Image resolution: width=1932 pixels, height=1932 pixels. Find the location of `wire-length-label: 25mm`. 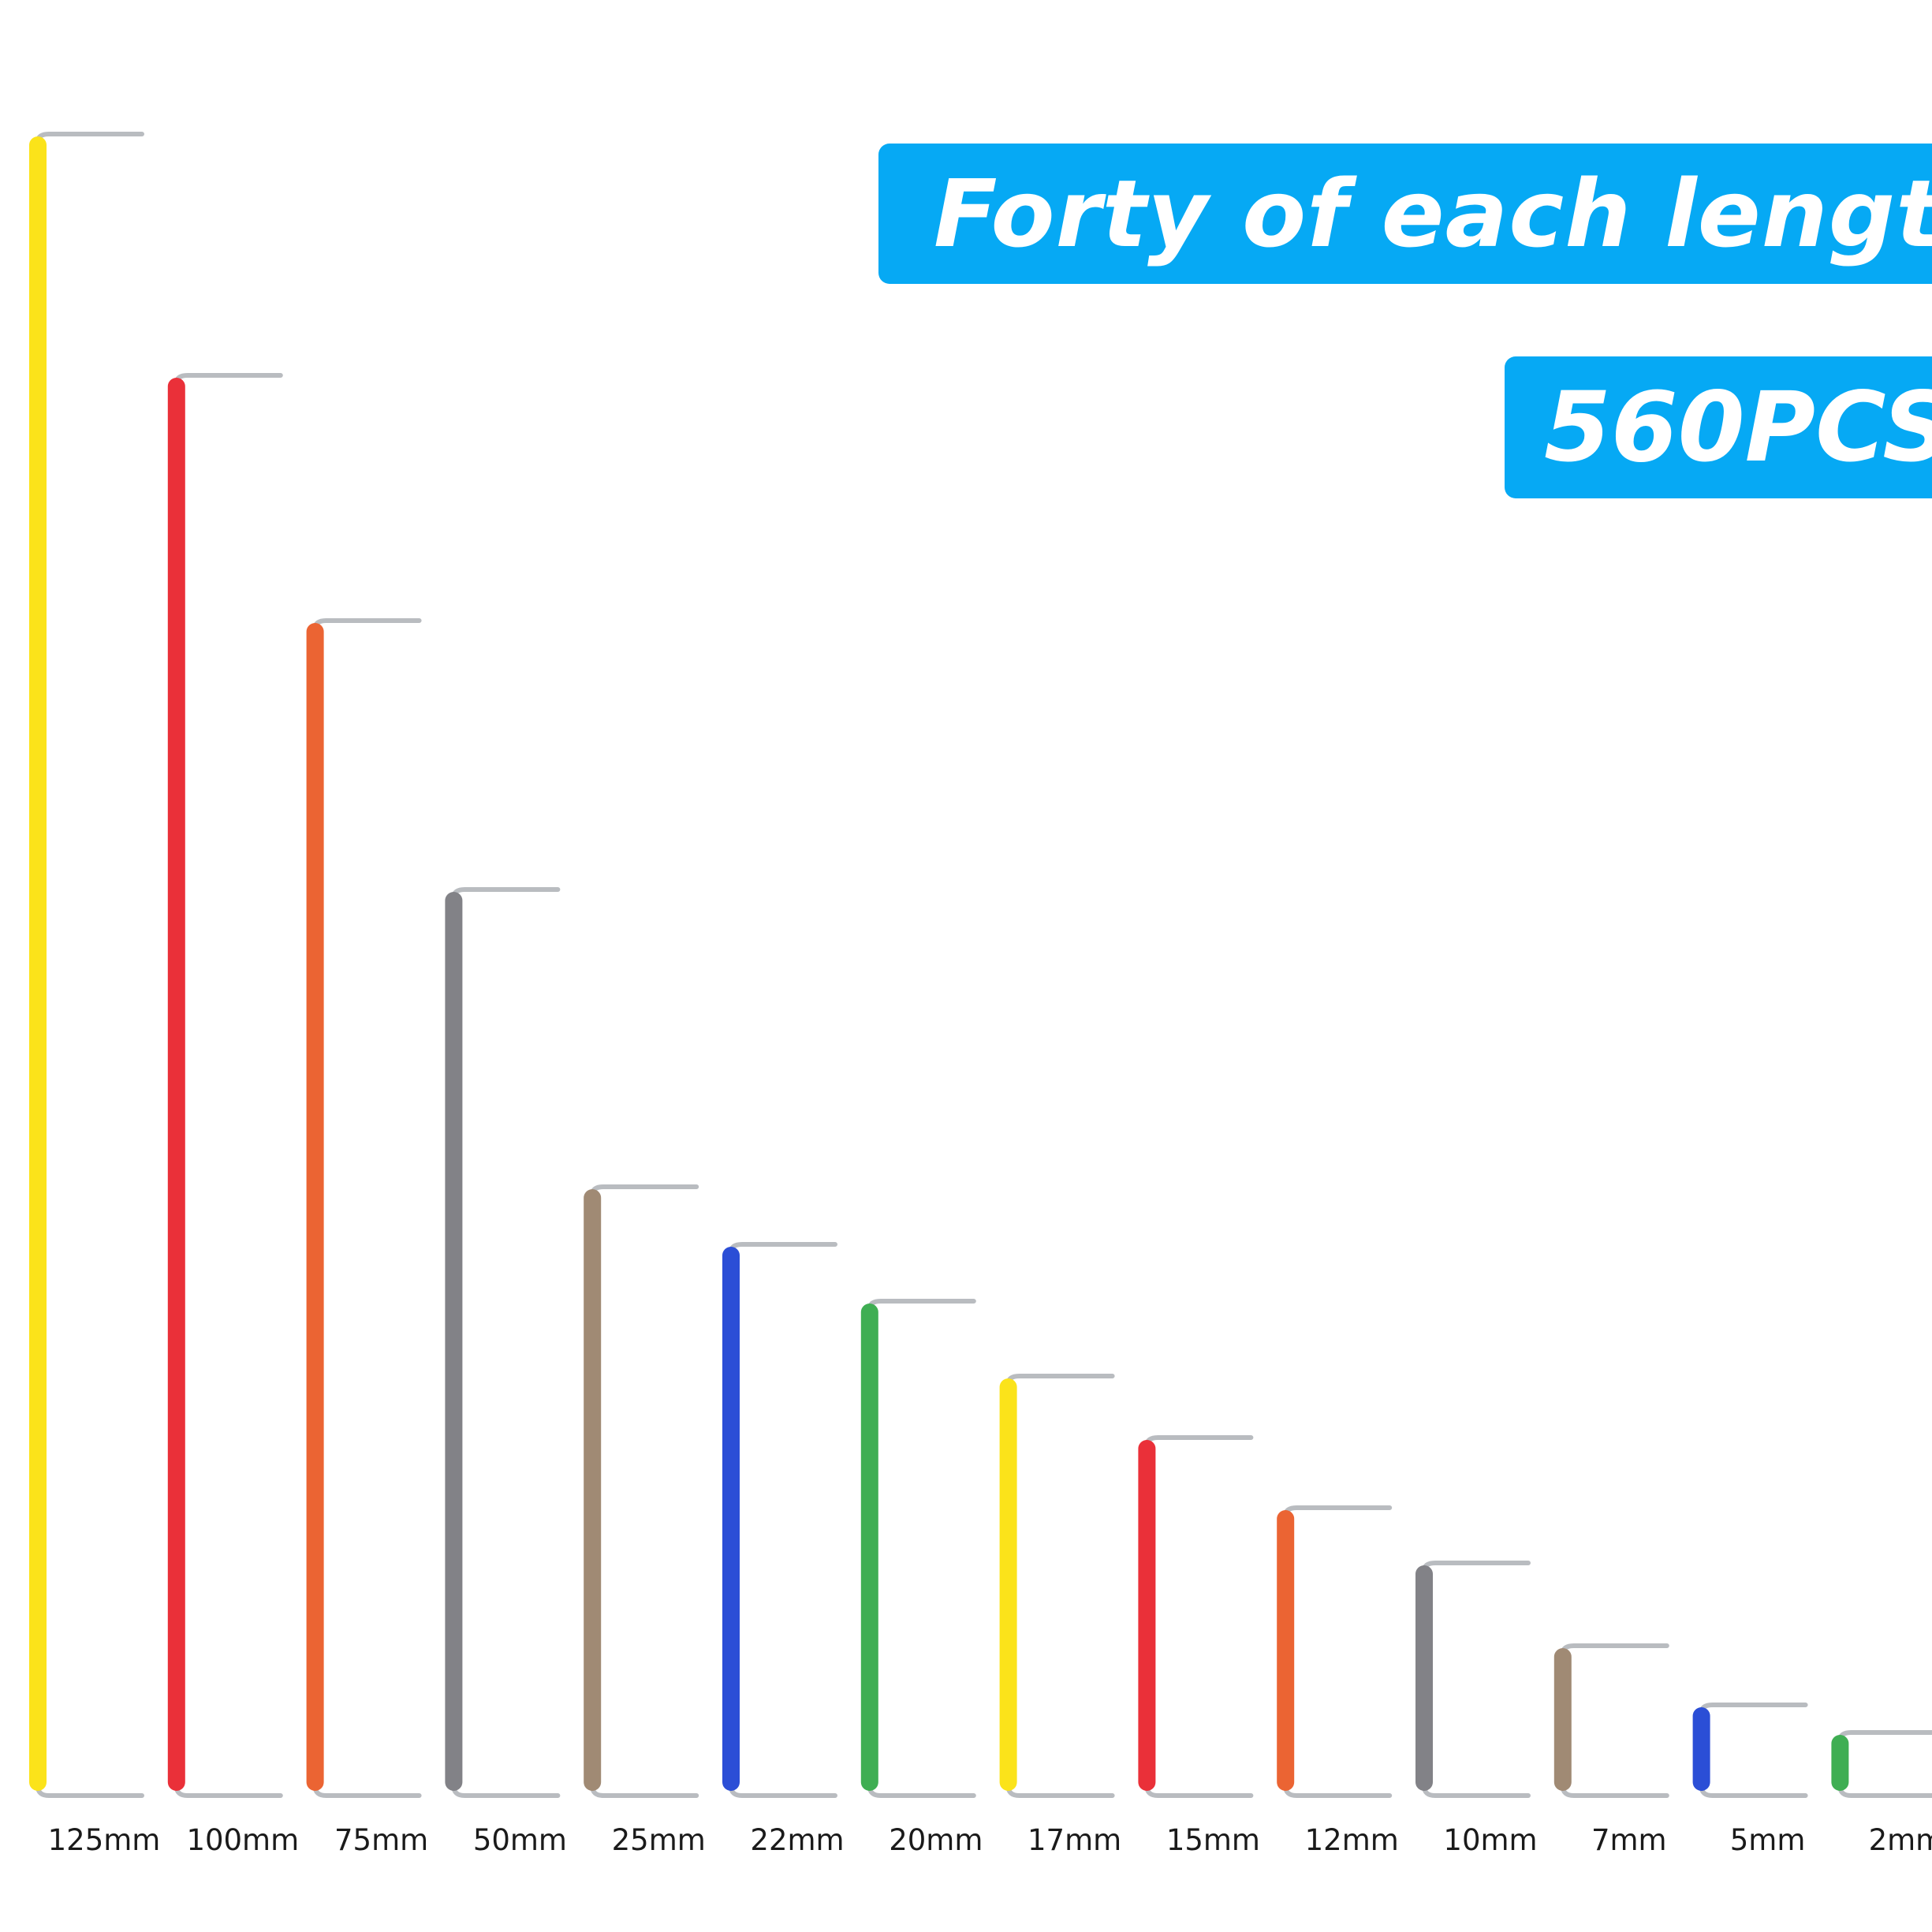

wire-length-label: 25mm is located at coordinates (659, 1840).